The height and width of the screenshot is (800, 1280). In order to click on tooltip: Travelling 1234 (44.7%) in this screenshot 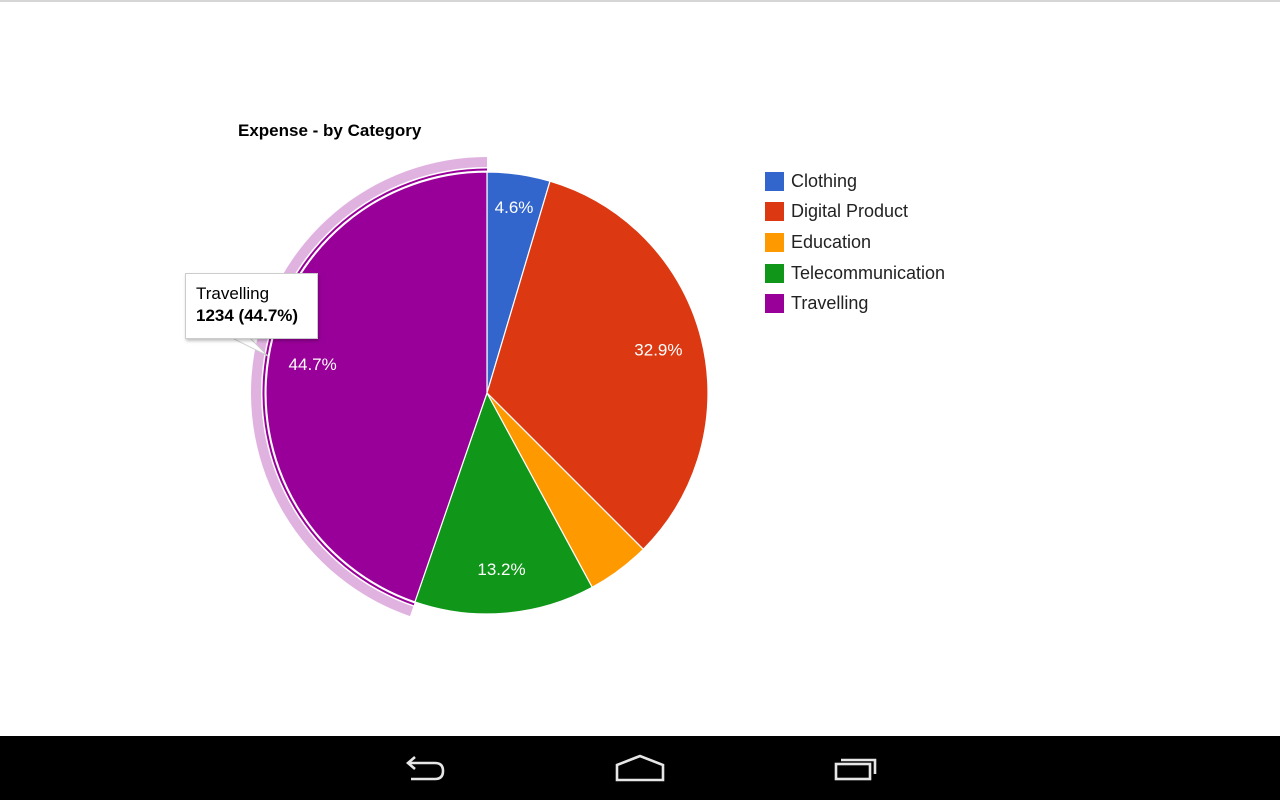, I will do `click(251, 306)`.